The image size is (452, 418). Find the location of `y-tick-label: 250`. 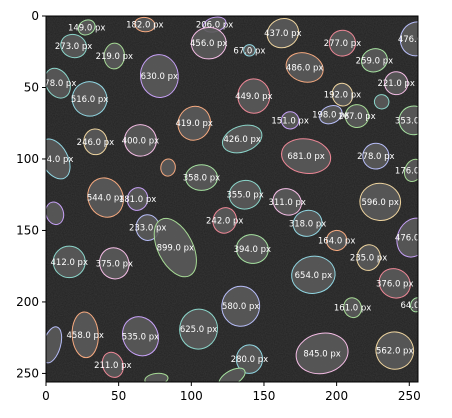

y-tick-label: 250 is located at coordinates (27, 373).